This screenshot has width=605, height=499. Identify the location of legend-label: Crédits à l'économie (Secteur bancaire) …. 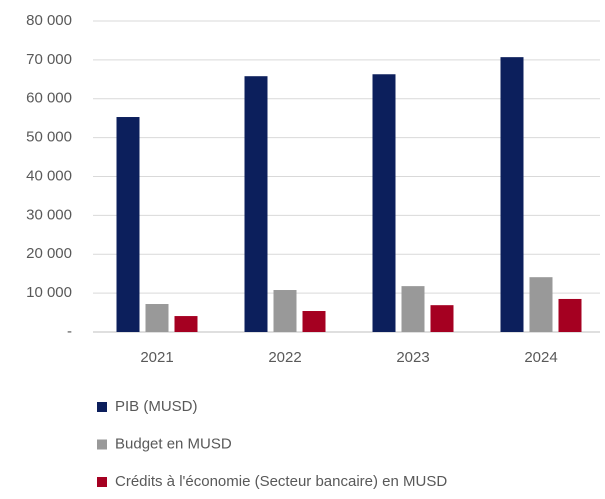
(281, 481).